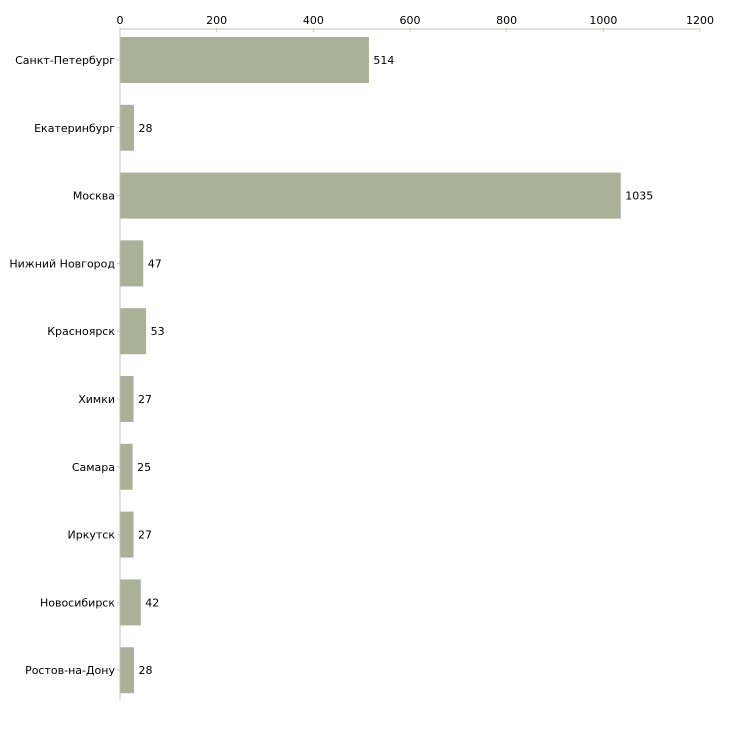 The height and width of the screenshot is (730, 730). What do you see at coordinates (155, 263) in the screenshot?
I see `value-label: 47` at bounding box center [155, 263].